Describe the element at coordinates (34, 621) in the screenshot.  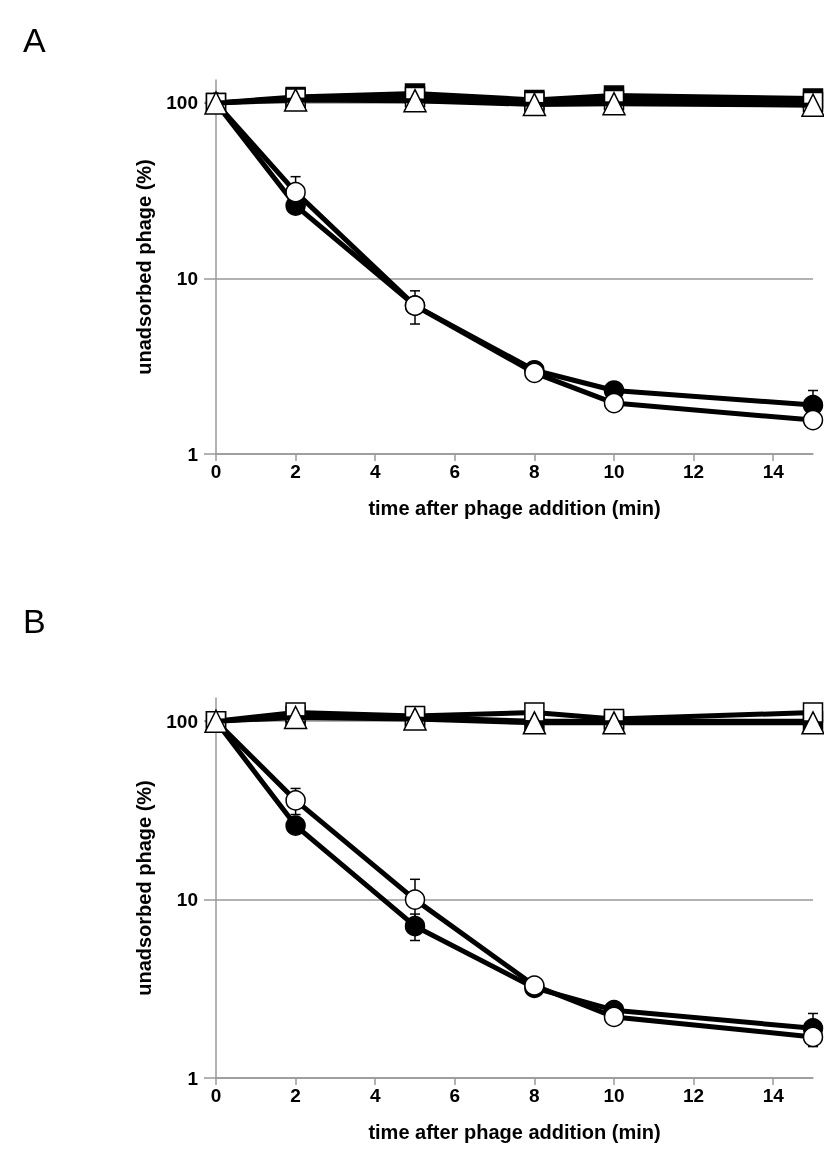
I see `chart-title: B` at that location.